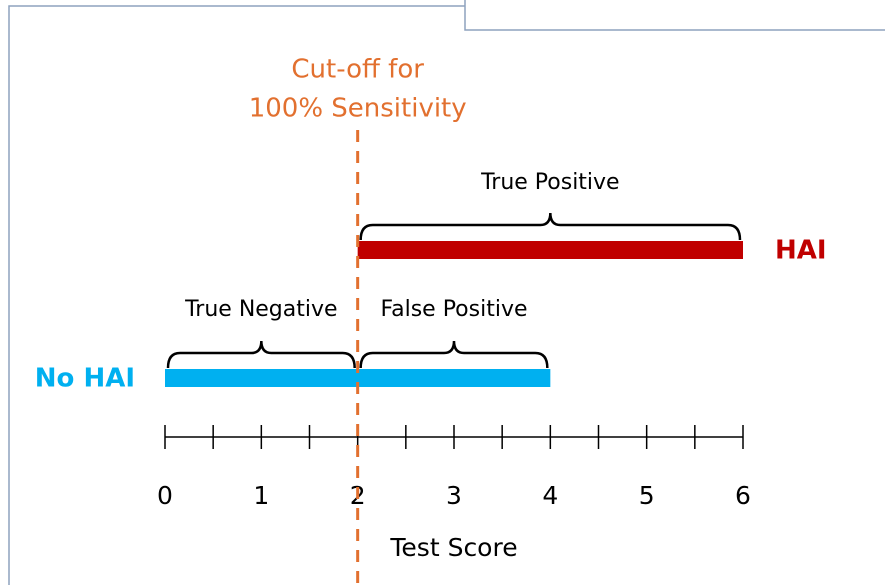 This screenshot has width=885, height=585. I want to click on tick-label: 4, so click(550, 495).